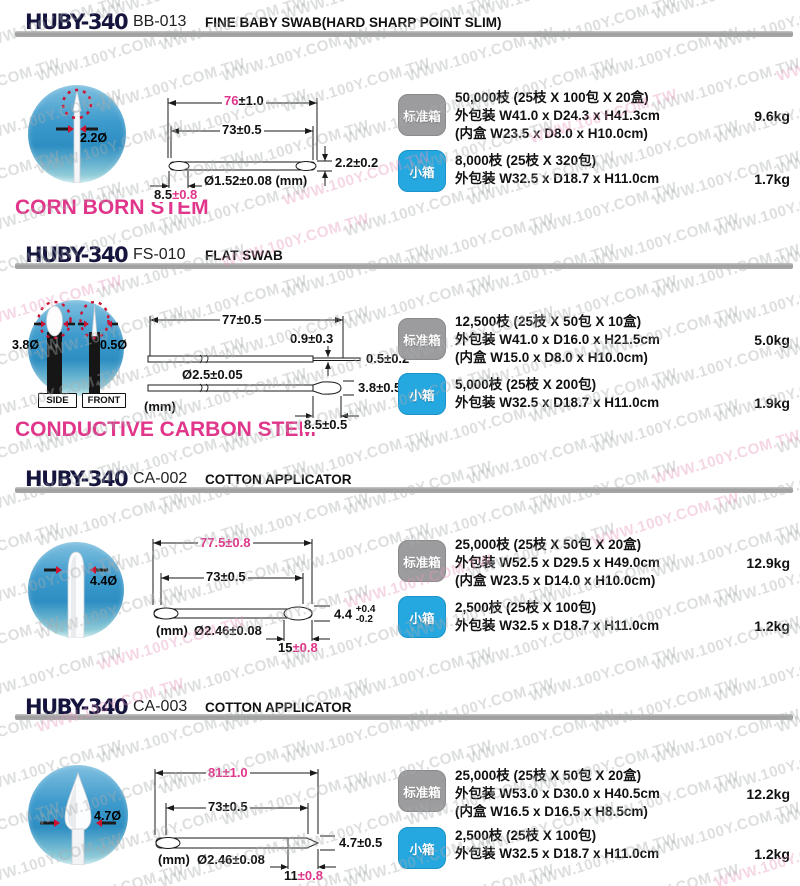  What do you see at coordinates (555, 580) in the screenshot?
I see `std-inner: (内盒 W23.5 x D14.0 x H10.0cm)` at bounding box center [555, 580].